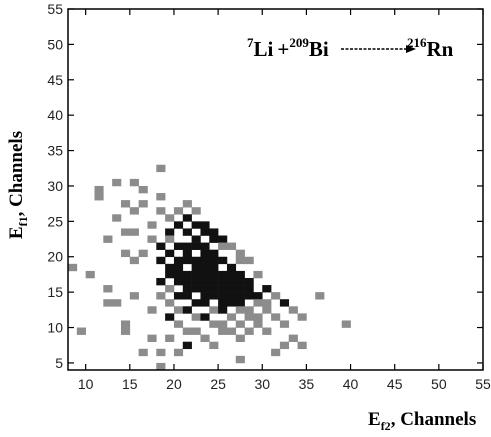 The width and height of the screenshot is (491, 437). I want to click on y-tick-label: 15, so click(55, 292).